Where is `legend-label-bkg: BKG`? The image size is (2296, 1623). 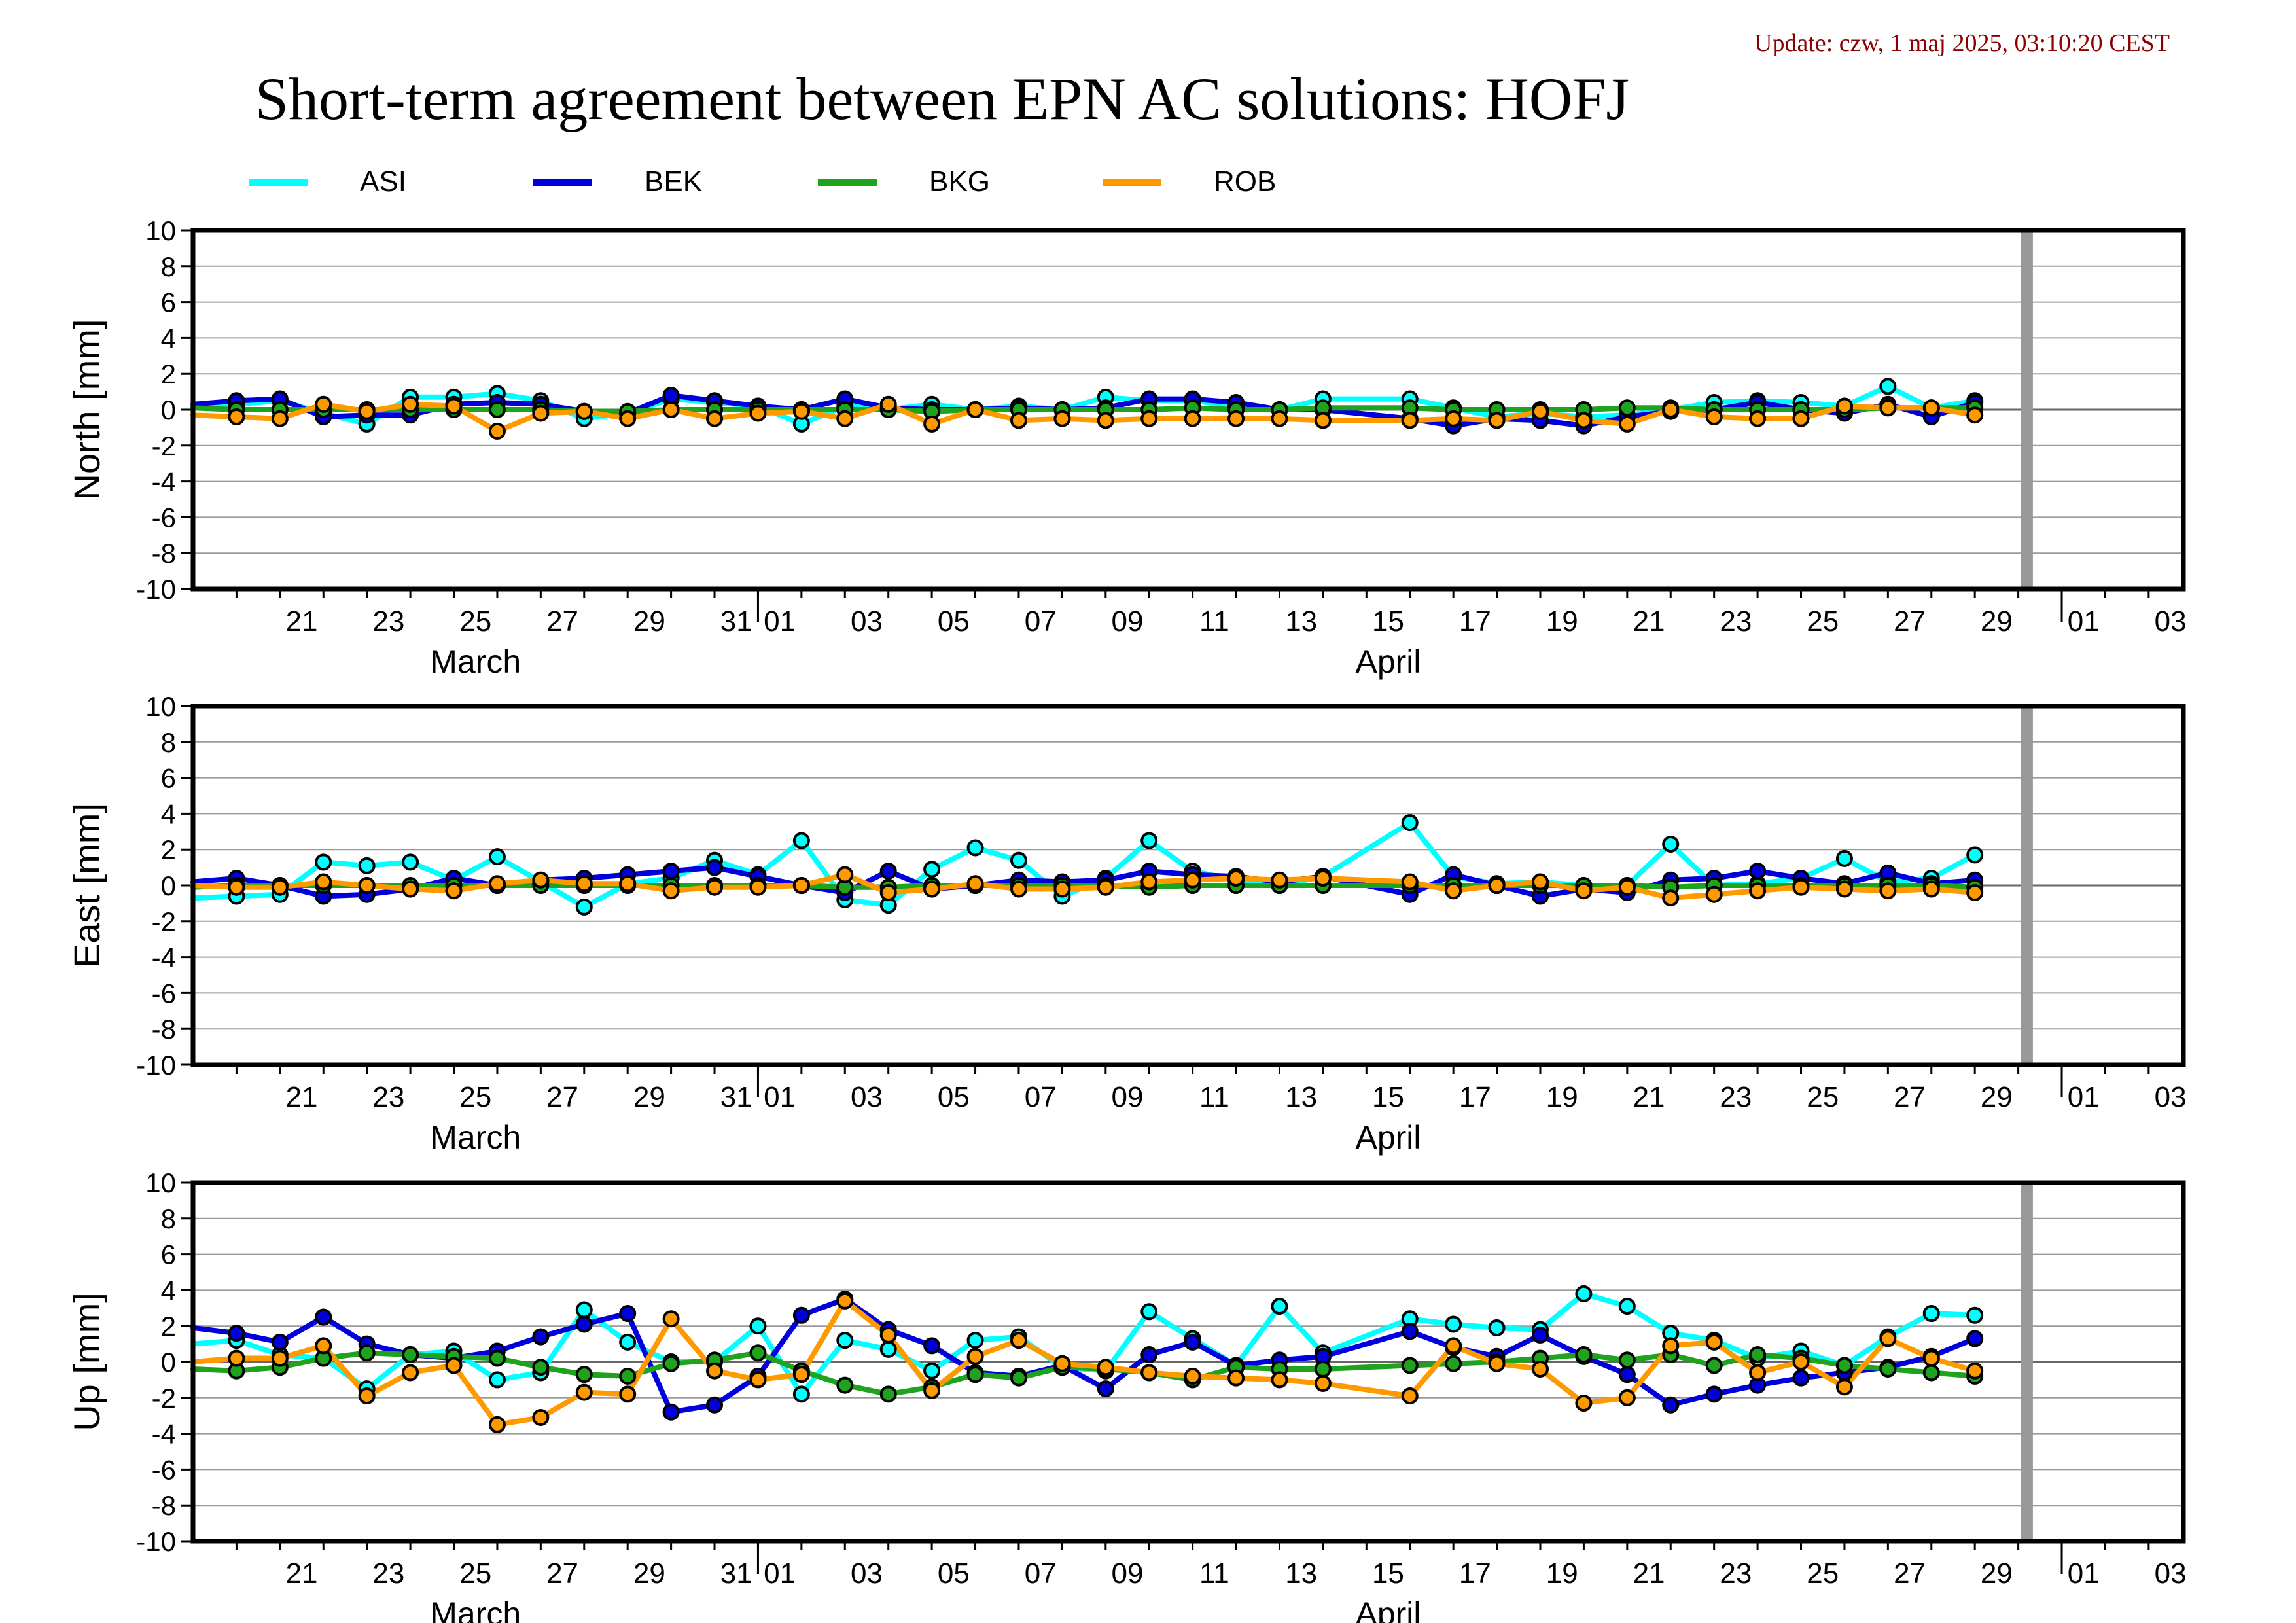 legend-label-bkg: BKG is located at coordinates (959, 182).